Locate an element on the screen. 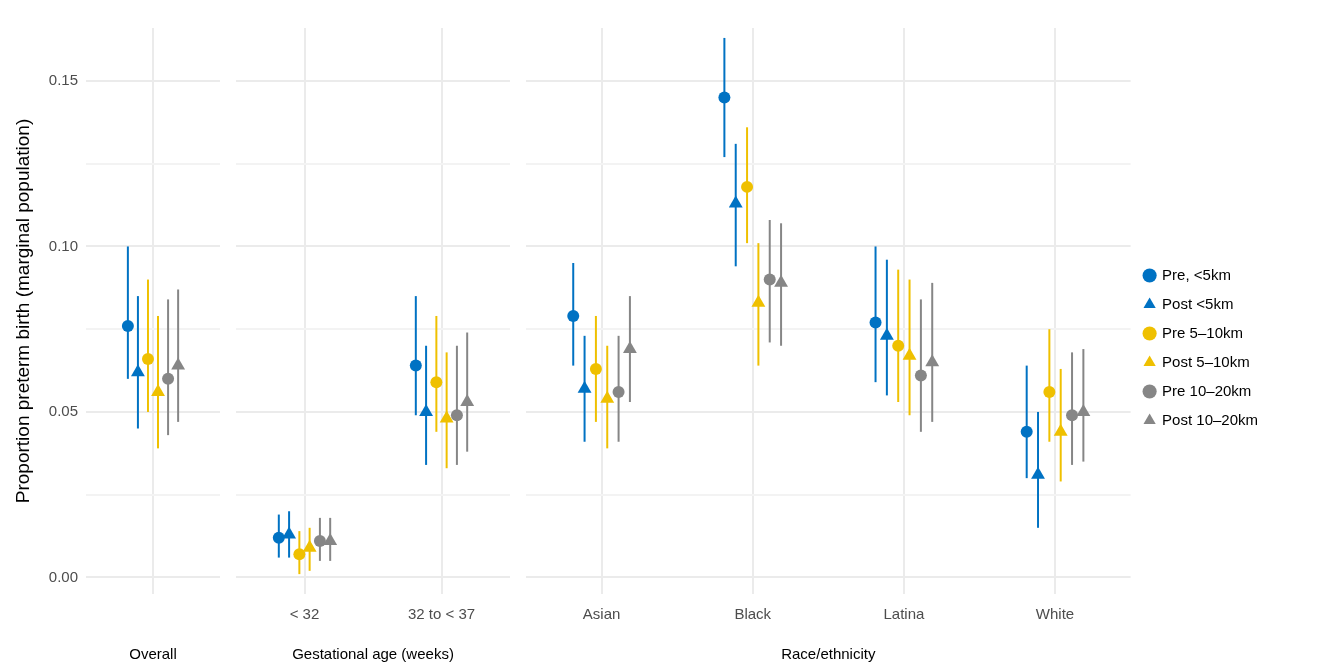  y-axis-title: Proportion preterm birth (marginal population) is located at coordinates (22, 311).